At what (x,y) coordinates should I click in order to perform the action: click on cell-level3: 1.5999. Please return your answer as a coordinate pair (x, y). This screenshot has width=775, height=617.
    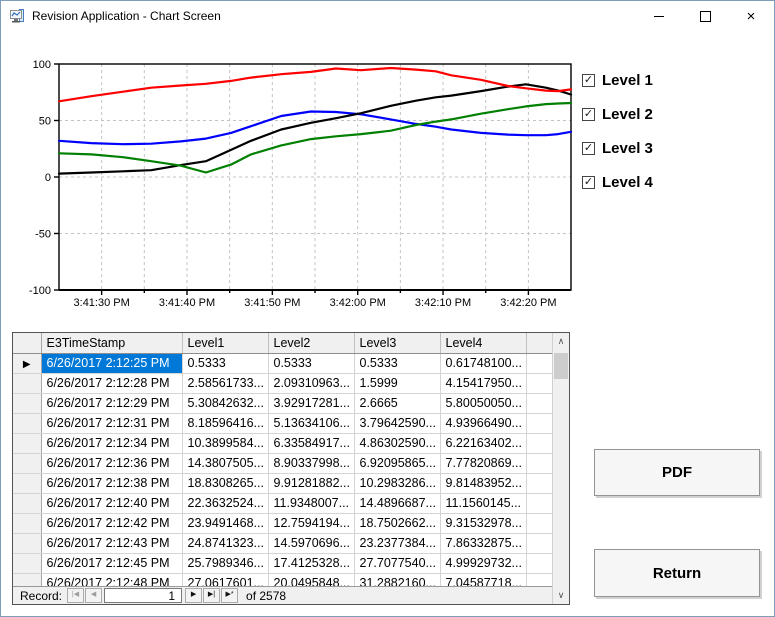
    Looking at the image, I should click on (397, 383).